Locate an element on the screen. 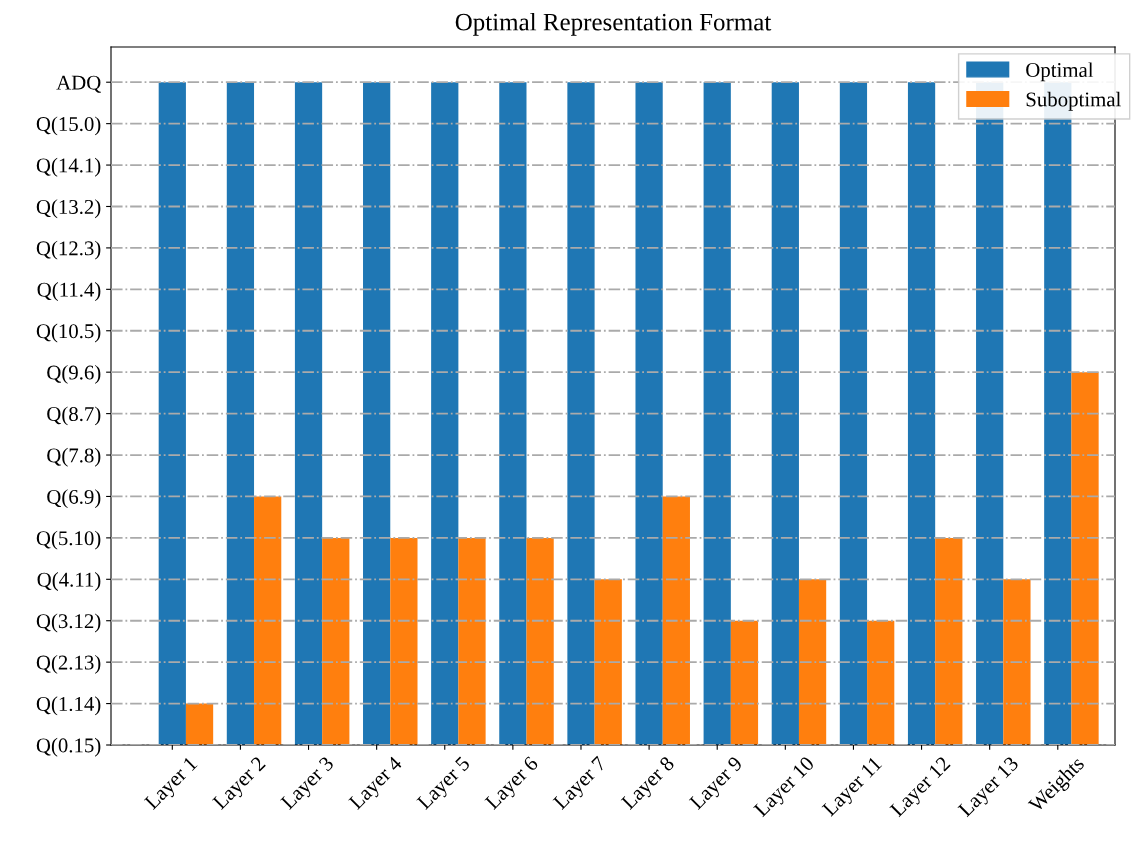 This screenshot has height=842, width=1140. legend-label: Optimal is located at coordinates (1060, 72).